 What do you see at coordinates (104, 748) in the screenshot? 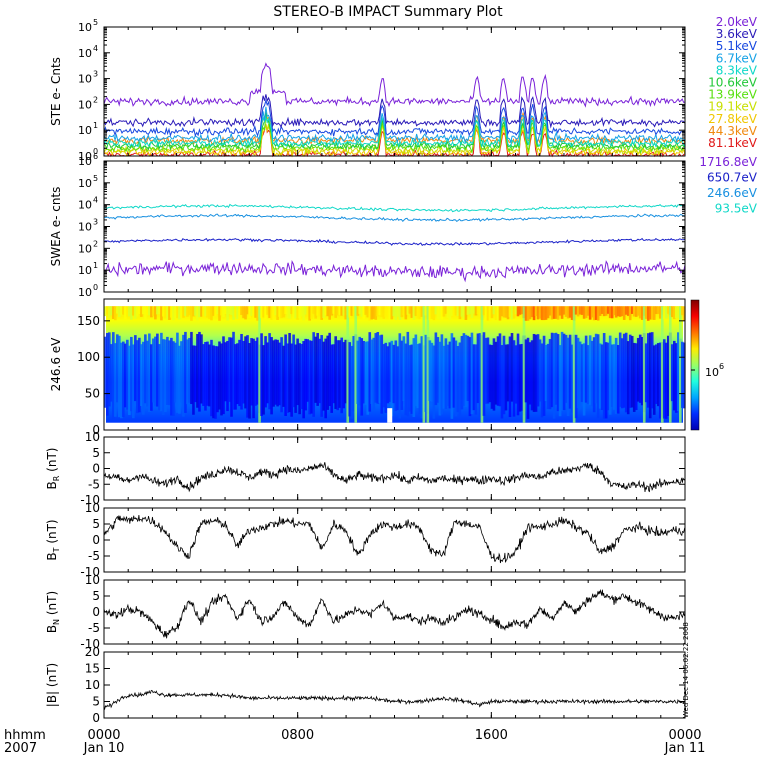
I see `time-tick-date: Jan 10` at bounding box center [104, 748].